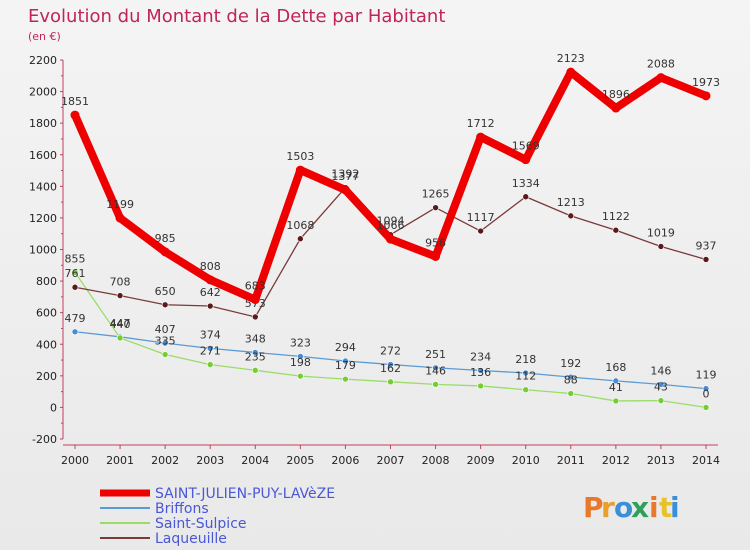  I want to click on x-tick-label: 2013, so click(661, 460).